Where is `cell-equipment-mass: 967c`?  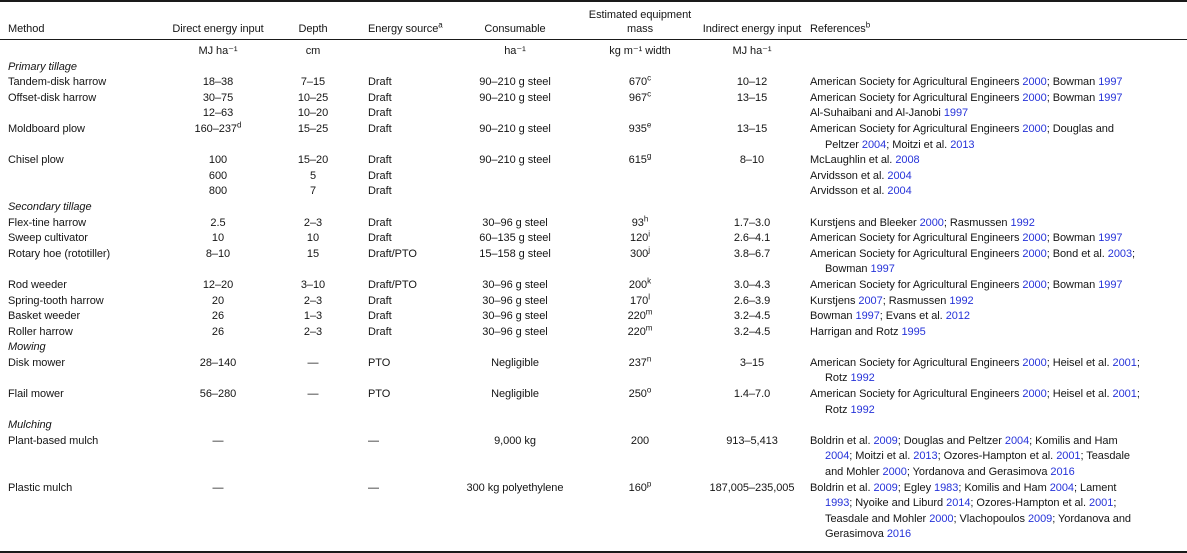
cell-equipment-mass: 967c is located at coordinates (640, 96).